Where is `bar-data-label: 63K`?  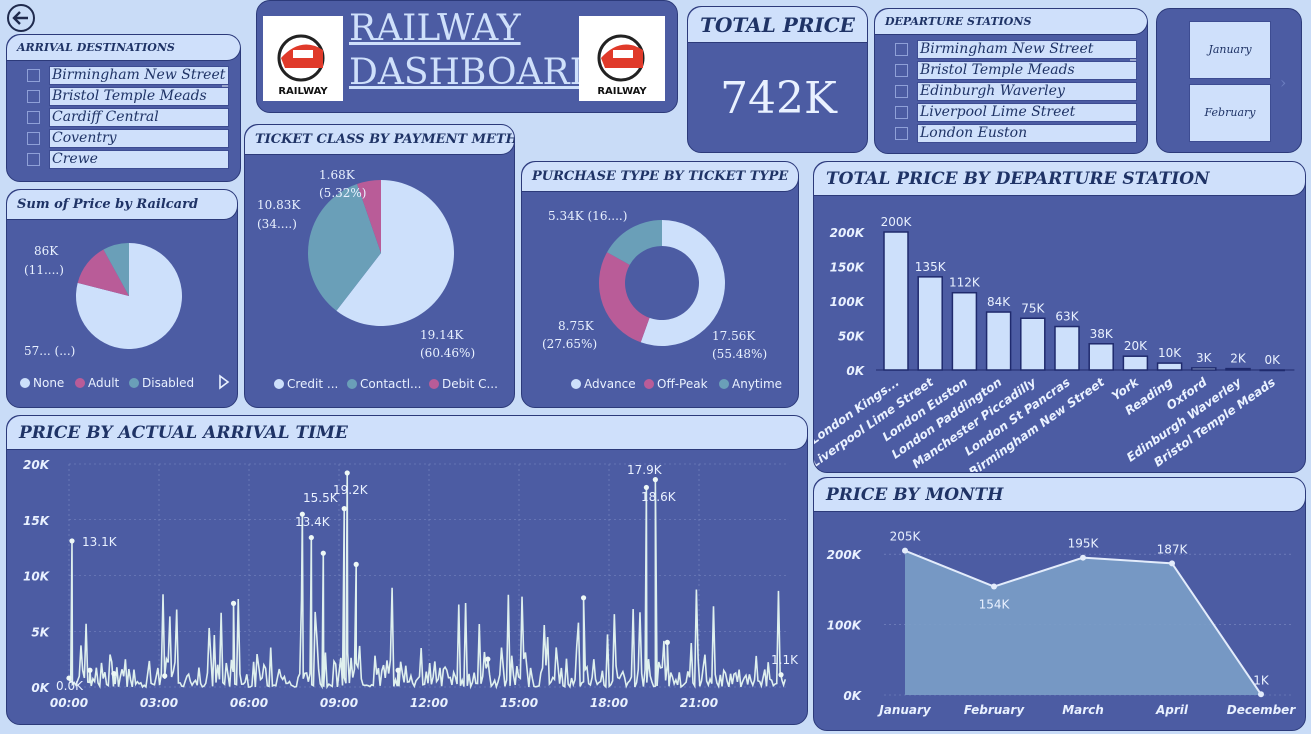
bar-data-label: 63K is located at coordinates (1067, 317).